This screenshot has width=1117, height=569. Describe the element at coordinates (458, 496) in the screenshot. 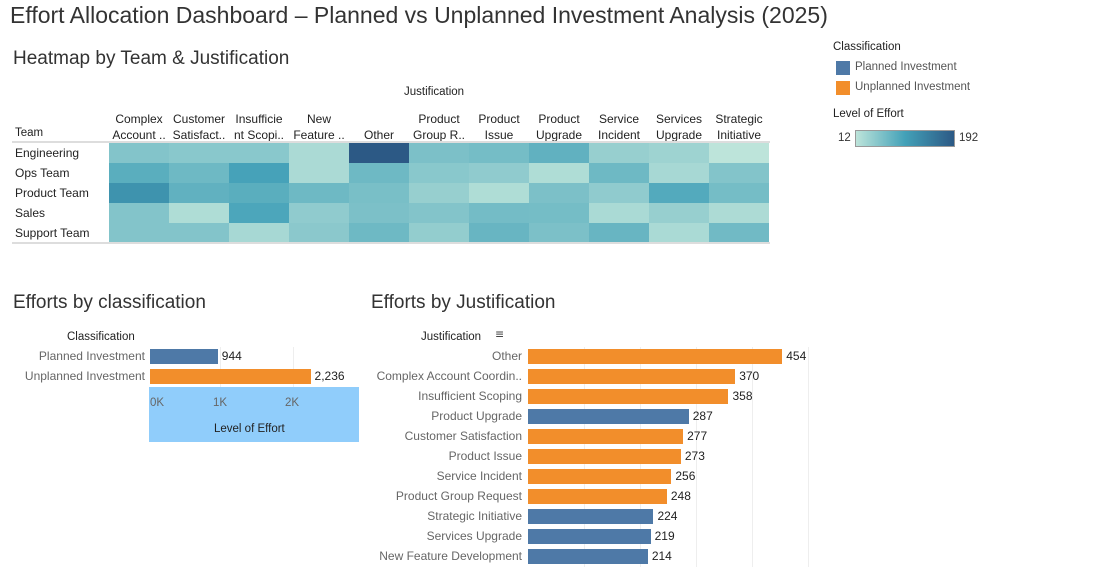

I see `bar-label: Product Group Request` at that location.